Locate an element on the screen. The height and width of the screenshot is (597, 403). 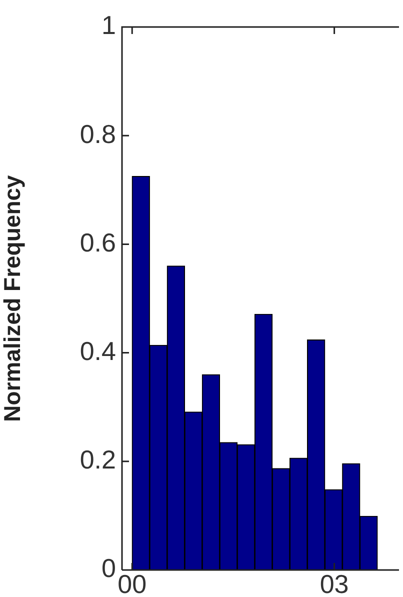
y-tick-label: 0.4 is located at coordinates (98, 351).